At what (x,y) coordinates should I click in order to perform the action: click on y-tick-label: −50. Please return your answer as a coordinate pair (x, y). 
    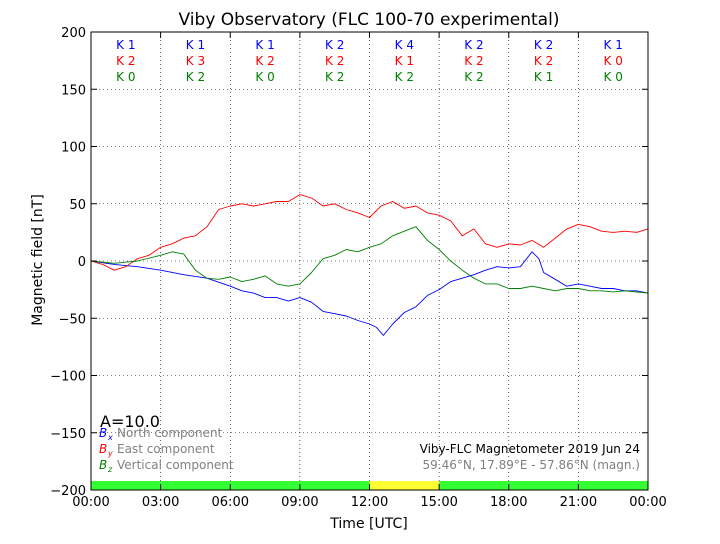
    Looking at the image, I should click on (72, 319).